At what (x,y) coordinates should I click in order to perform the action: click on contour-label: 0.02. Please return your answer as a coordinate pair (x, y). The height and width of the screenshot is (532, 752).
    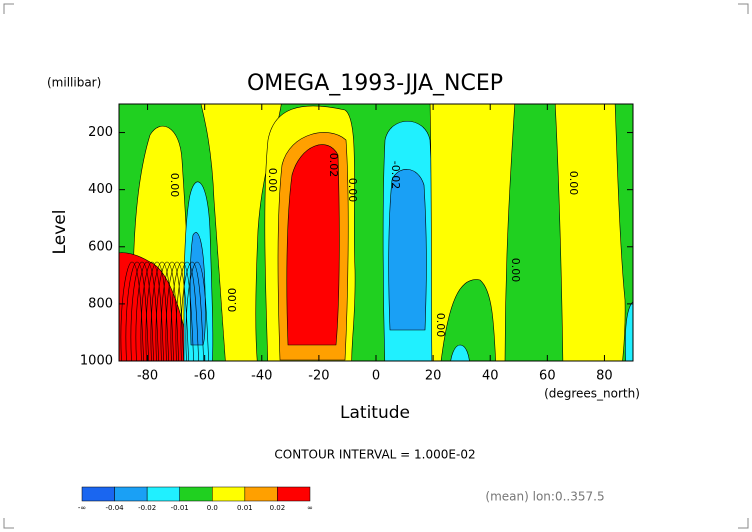
    Looking at the image, I should click on (333, 165).